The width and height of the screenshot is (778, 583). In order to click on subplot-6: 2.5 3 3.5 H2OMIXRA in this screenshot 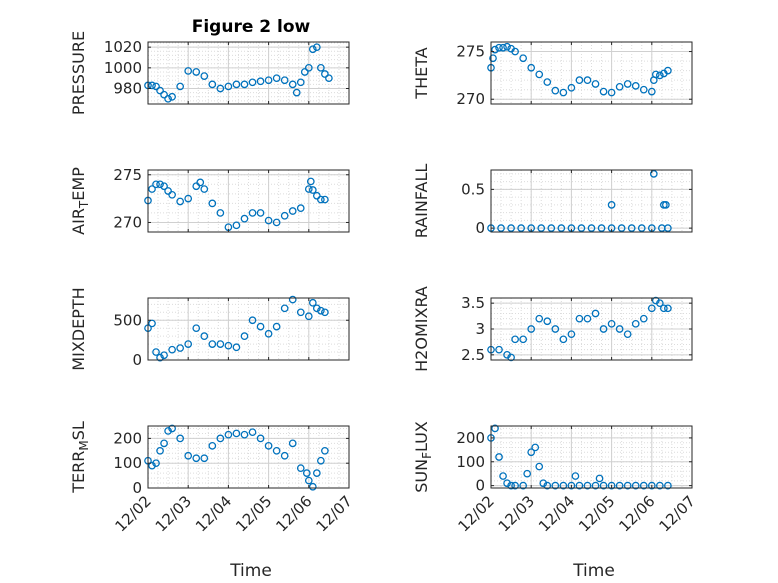, I will do `click(552, 329)`.